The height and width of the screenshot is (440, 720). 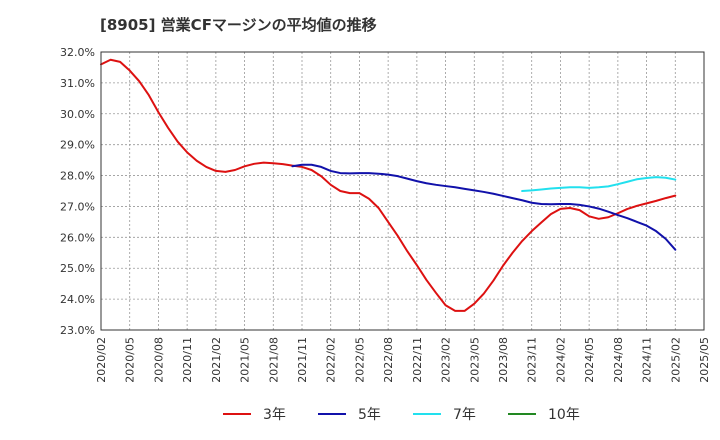 What do you see at coordinates (77, 52) in the screenshot?
I see `y-tick-label: 32.0%` at bounding box center [77, 52].